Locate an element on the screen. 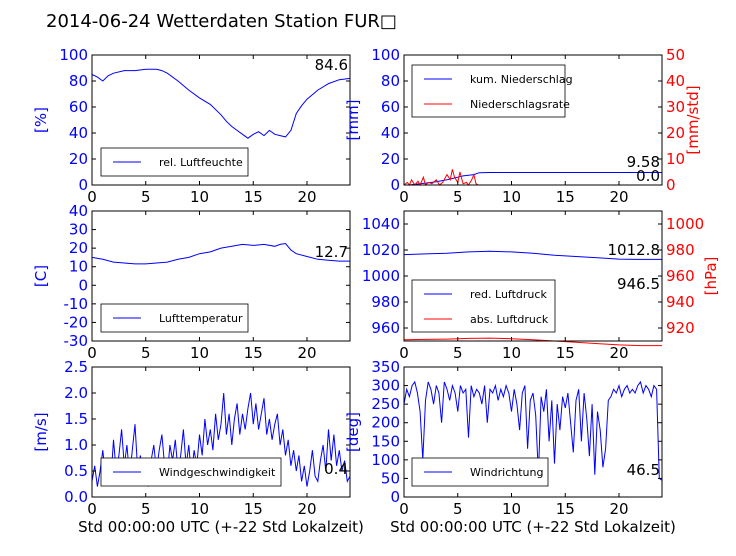  y-tick-label: 30 is located at coordinates (78, 230).